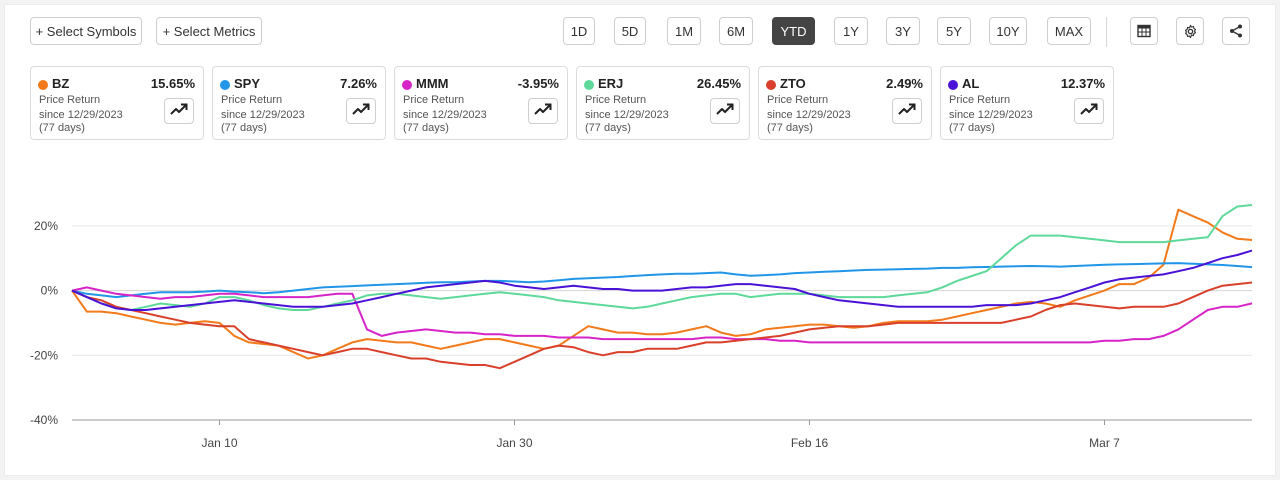  Describe the element at coordinates (904, 83) in the screenshot. I see `price-return-value: 2.49%` at that location.